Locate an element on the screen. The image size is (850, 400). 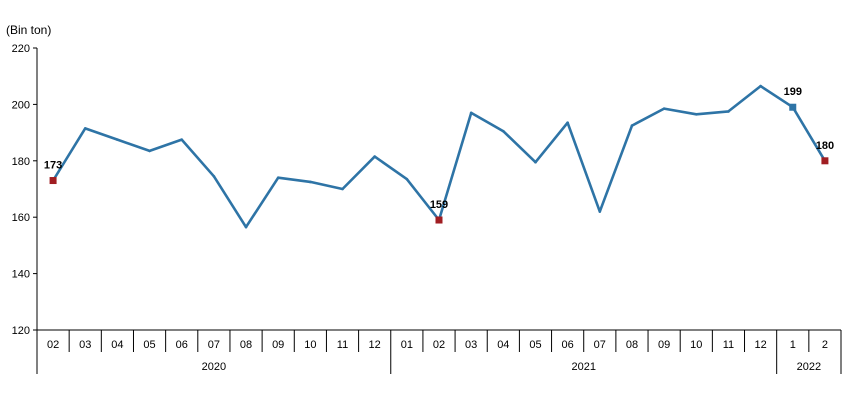
y-tick-label: 120 is located at coordinates (21, 331).